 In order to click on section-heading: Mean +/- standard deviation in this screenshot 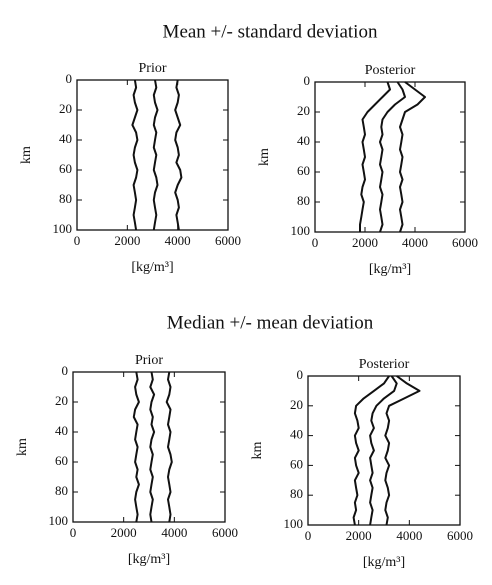, I will do `click(270, 31)`.